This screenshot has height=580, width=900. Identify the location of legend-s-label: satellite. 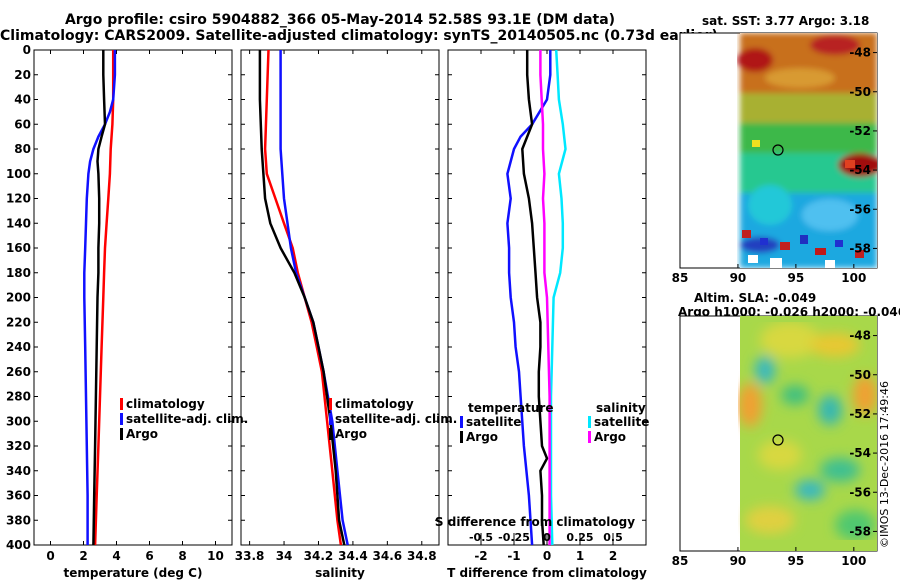
(621, 422).